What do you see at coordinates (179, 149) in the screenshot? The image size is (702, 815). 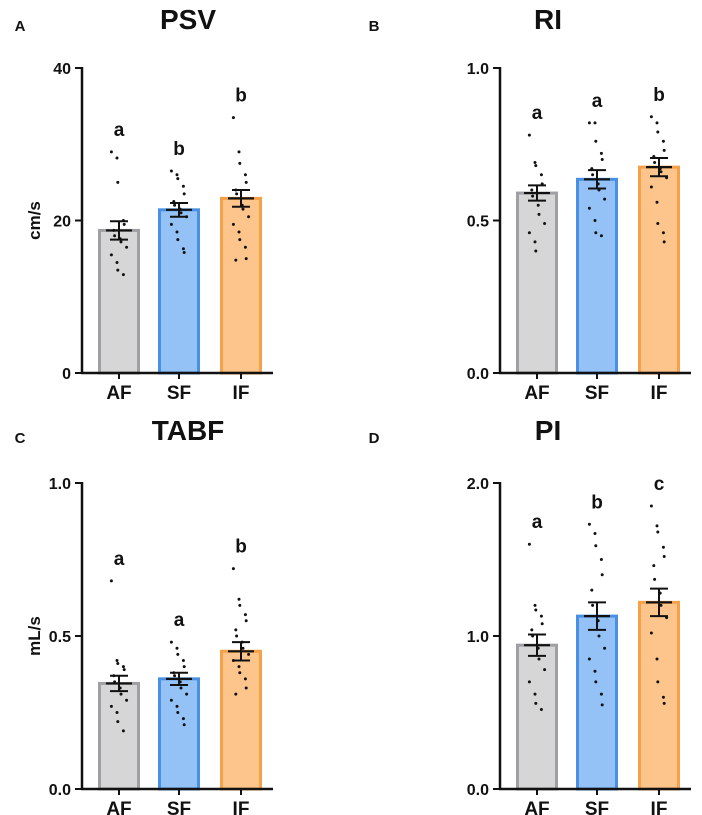 I see `sig-letter-a-sf: b` at bounding box center [179, 149].